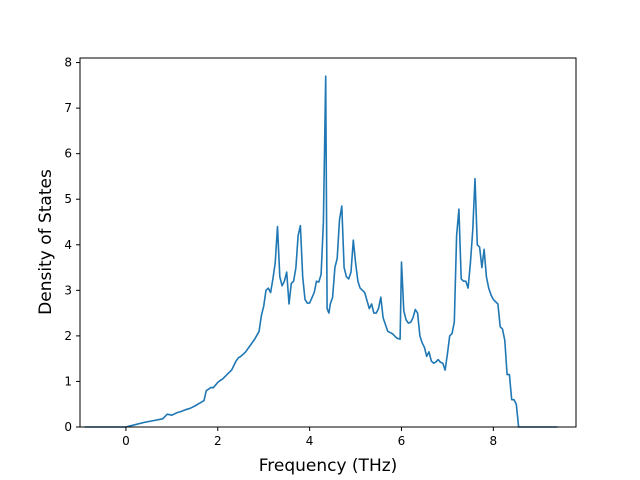  Describe the element at coordinates (68, 336) in the screenshot. I see `y-tick-label: 2` at that location.